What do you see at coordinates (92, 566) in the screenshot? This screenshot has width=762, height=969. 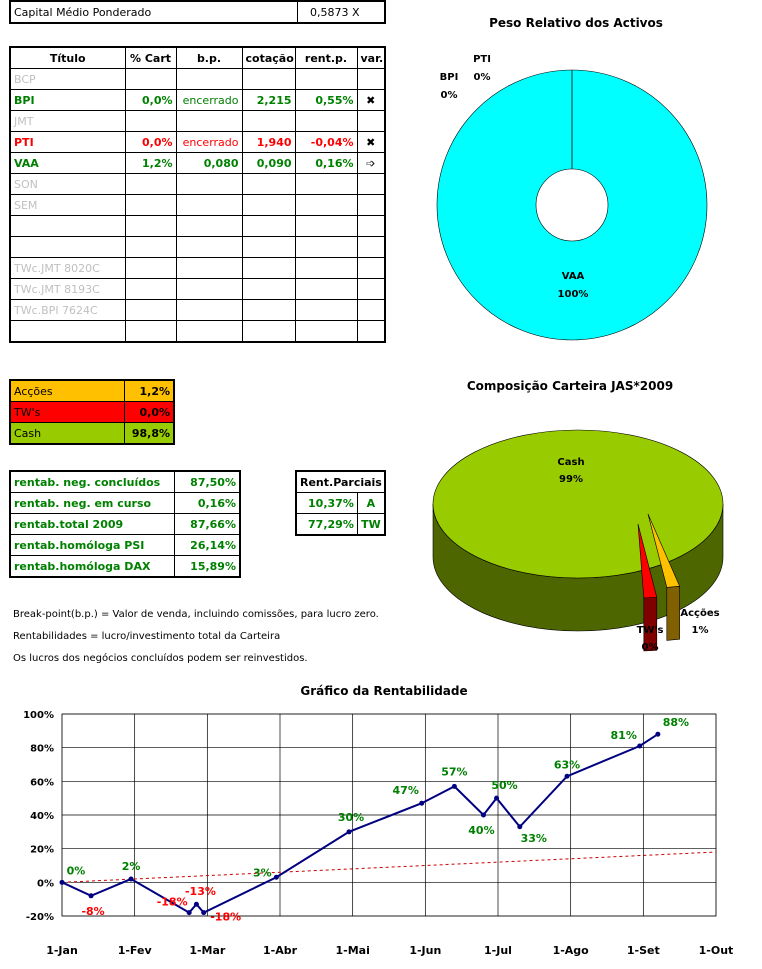 I see `return-label: rentab.homóloga DAX` at bounding box center [92, 566].